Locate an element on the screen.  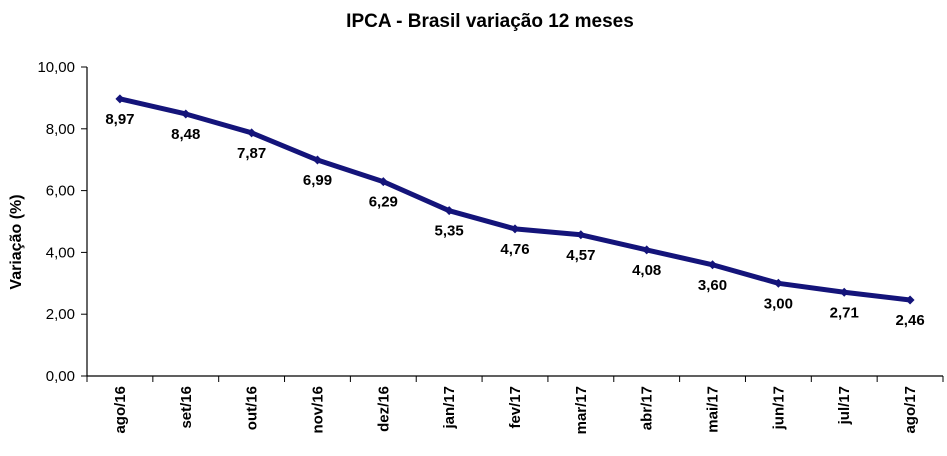
y-tick-label: 0,00 is located at coordinates (60, 376).